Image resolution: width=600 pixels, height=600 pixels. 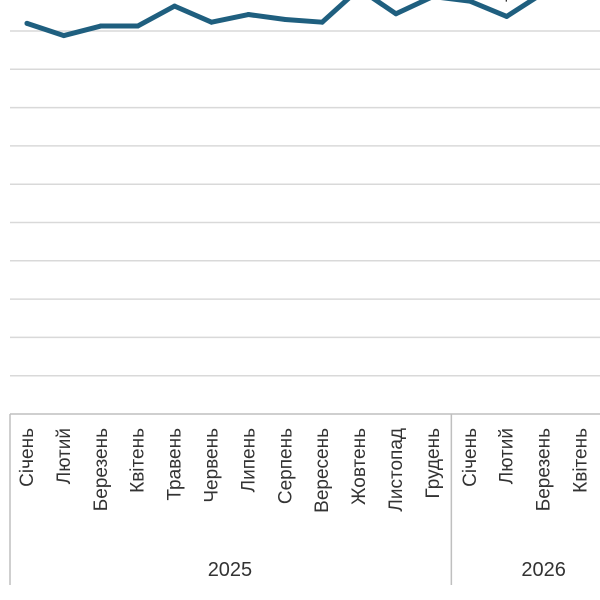 What do you see at coordinates (248, 460) in the screenshot?
I see `x-tick-label: Липень` at bounding box center [248, 460].